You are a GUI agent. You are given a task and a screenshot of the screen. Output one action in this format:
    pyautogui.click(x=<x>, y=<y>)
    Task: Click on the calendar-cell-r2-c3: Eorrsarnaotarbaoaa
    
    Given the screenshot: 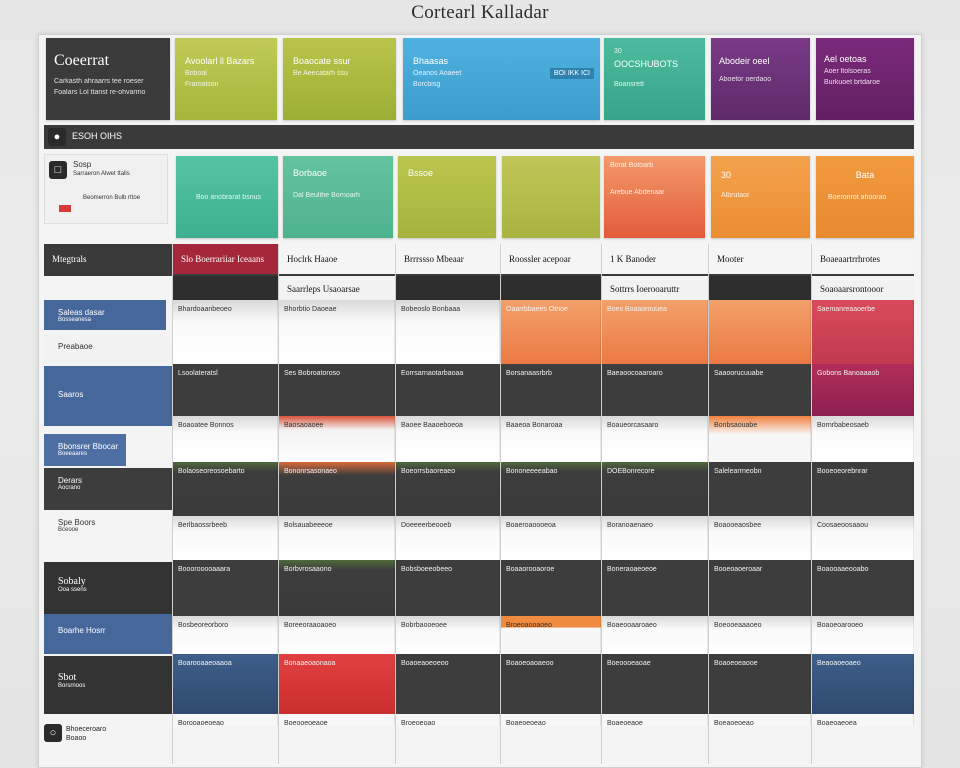 What is the action you would take?
    pyautogui.click(x=448, y=390)
    